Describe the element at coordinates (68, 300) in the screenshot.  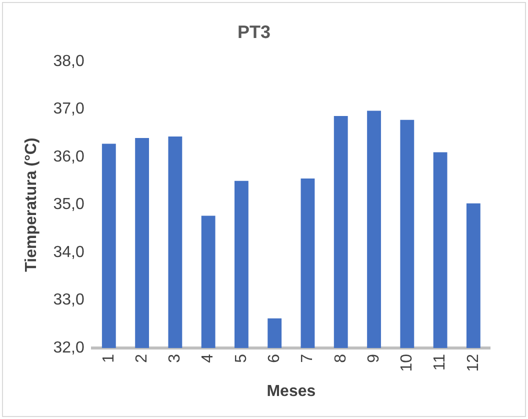
I see `y-tick-label: 33,0` at that location.